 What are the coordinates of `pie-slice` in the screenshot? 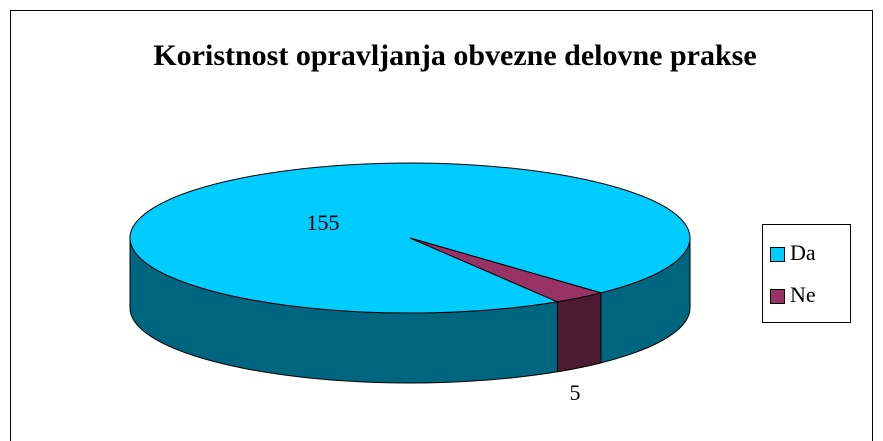 It's located at (506, 270).